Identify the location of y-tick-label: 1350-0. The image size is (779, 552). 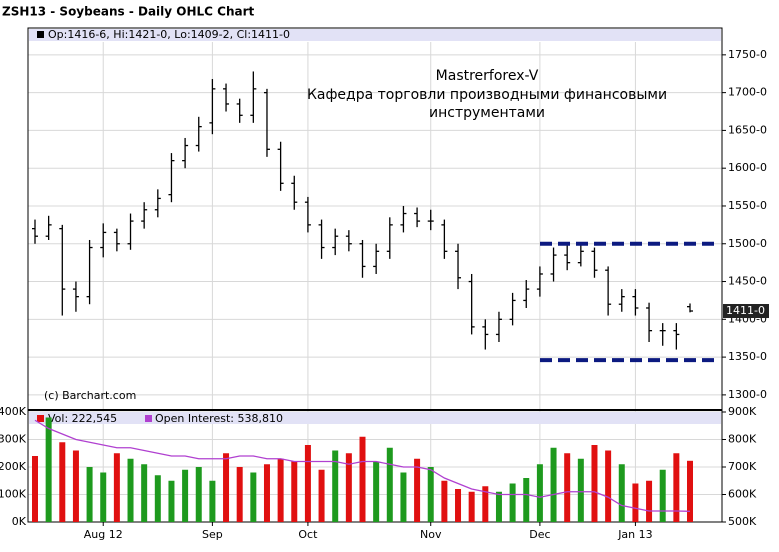
(747, 356).